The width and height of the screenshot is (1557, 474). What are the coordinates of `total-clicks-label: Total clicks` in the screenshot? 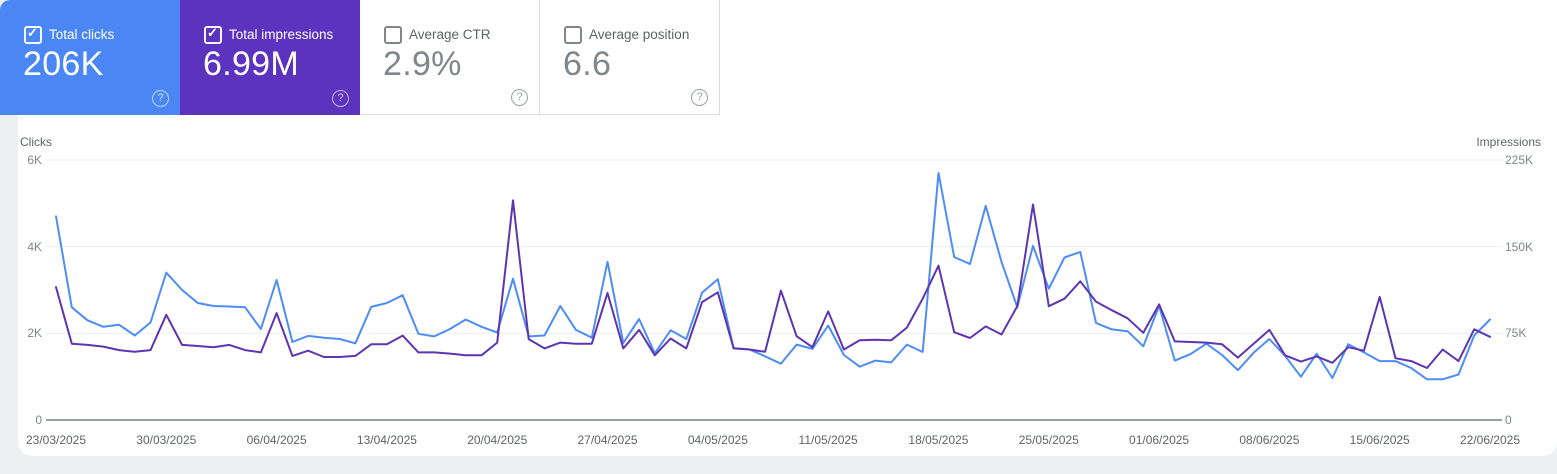 It's located at (82, 34).